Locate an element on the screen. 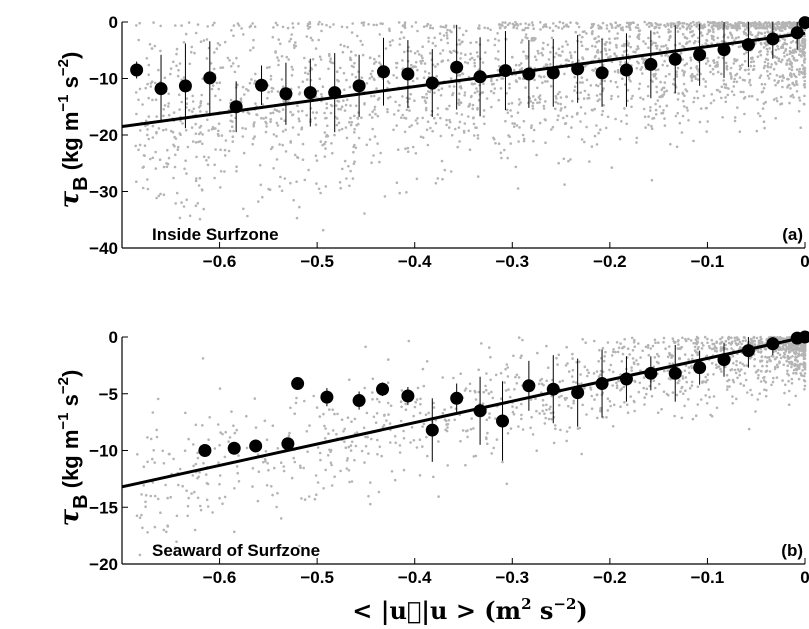 This screenshot has height=629, width=809. x-tick-label: 0 is located at coordinates (804, 577).